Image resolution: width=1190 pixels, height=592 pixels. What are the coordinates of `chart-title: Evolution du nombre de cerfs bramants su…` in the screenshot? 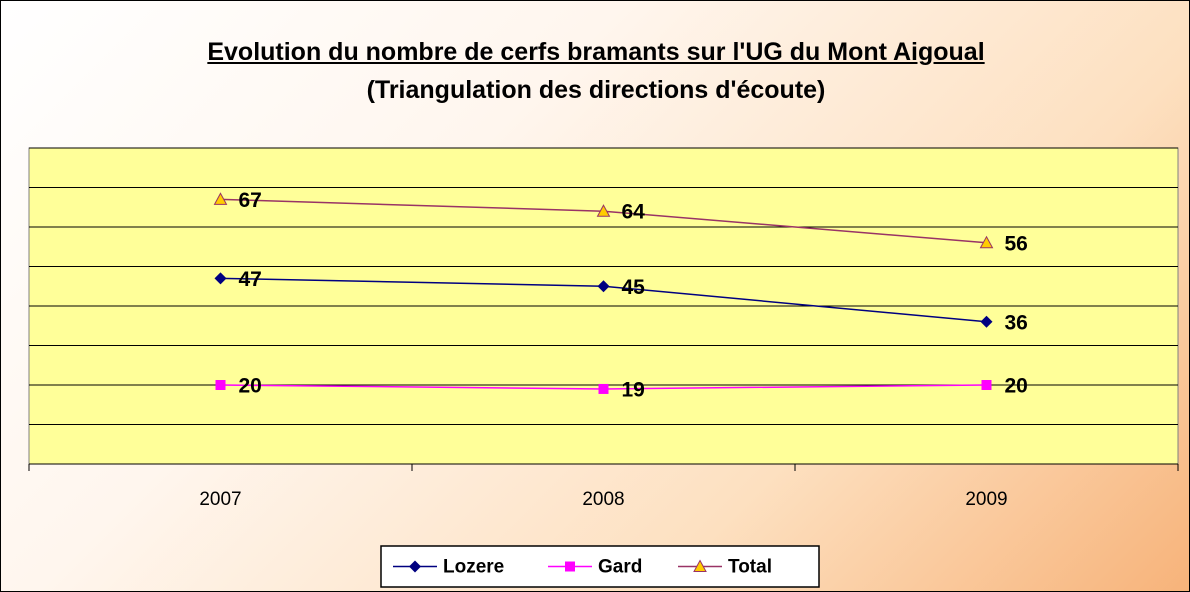 It's located at (596, 52).